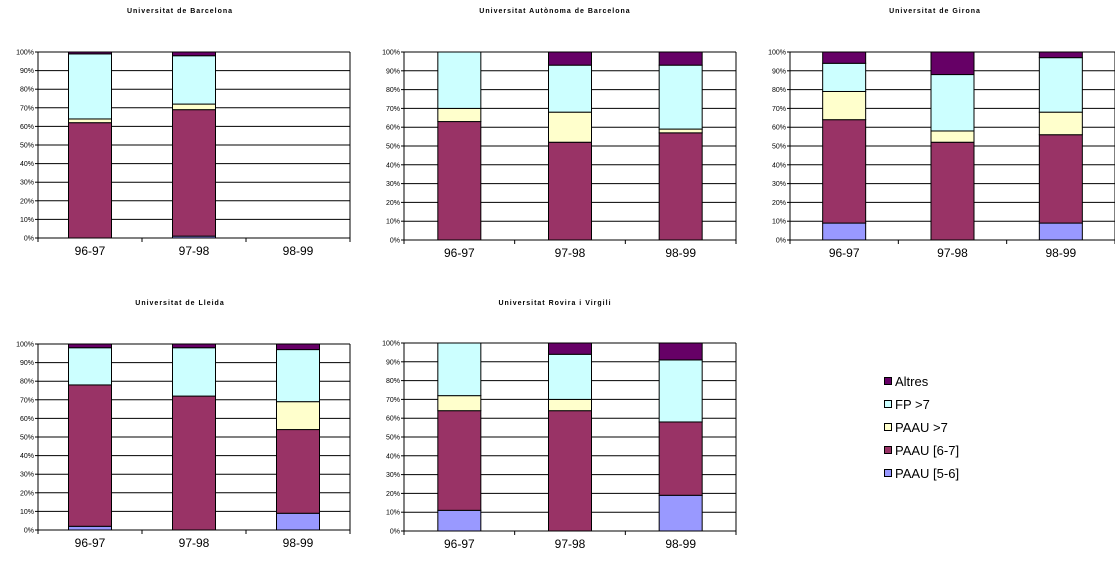  What do you see at coordinates (916, 427) in the screenshot?
I see `legend-item-paau-7: PAAU >7` at bounding box center [916, 427].